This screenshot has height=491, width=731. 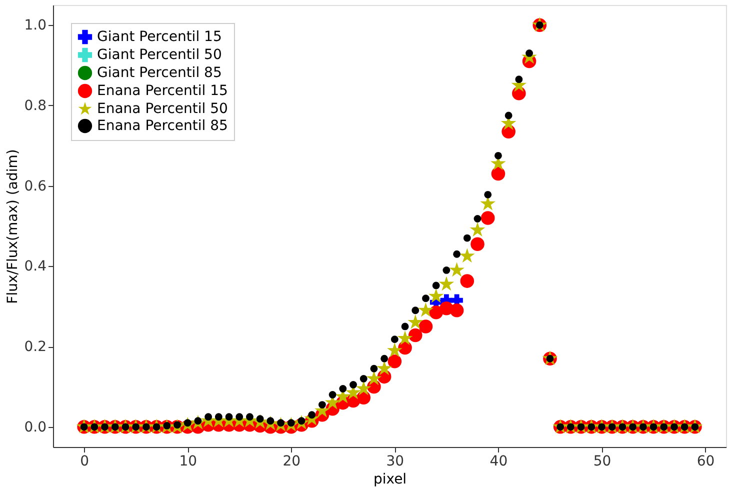 What do you see at coordinates (291, 462) in the screenshot?
I see `x-tick-label: 20` at bounding box center [291, 462].